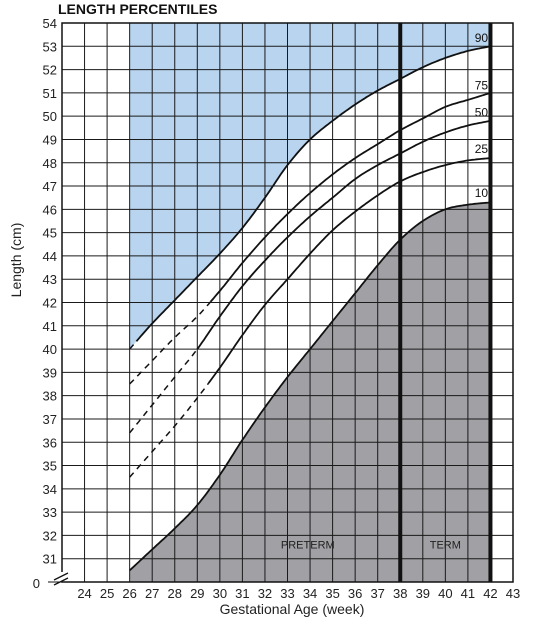 This screenshot has width=539, height=626. I want to click on x-tick-label: 29, so click(197, 593).